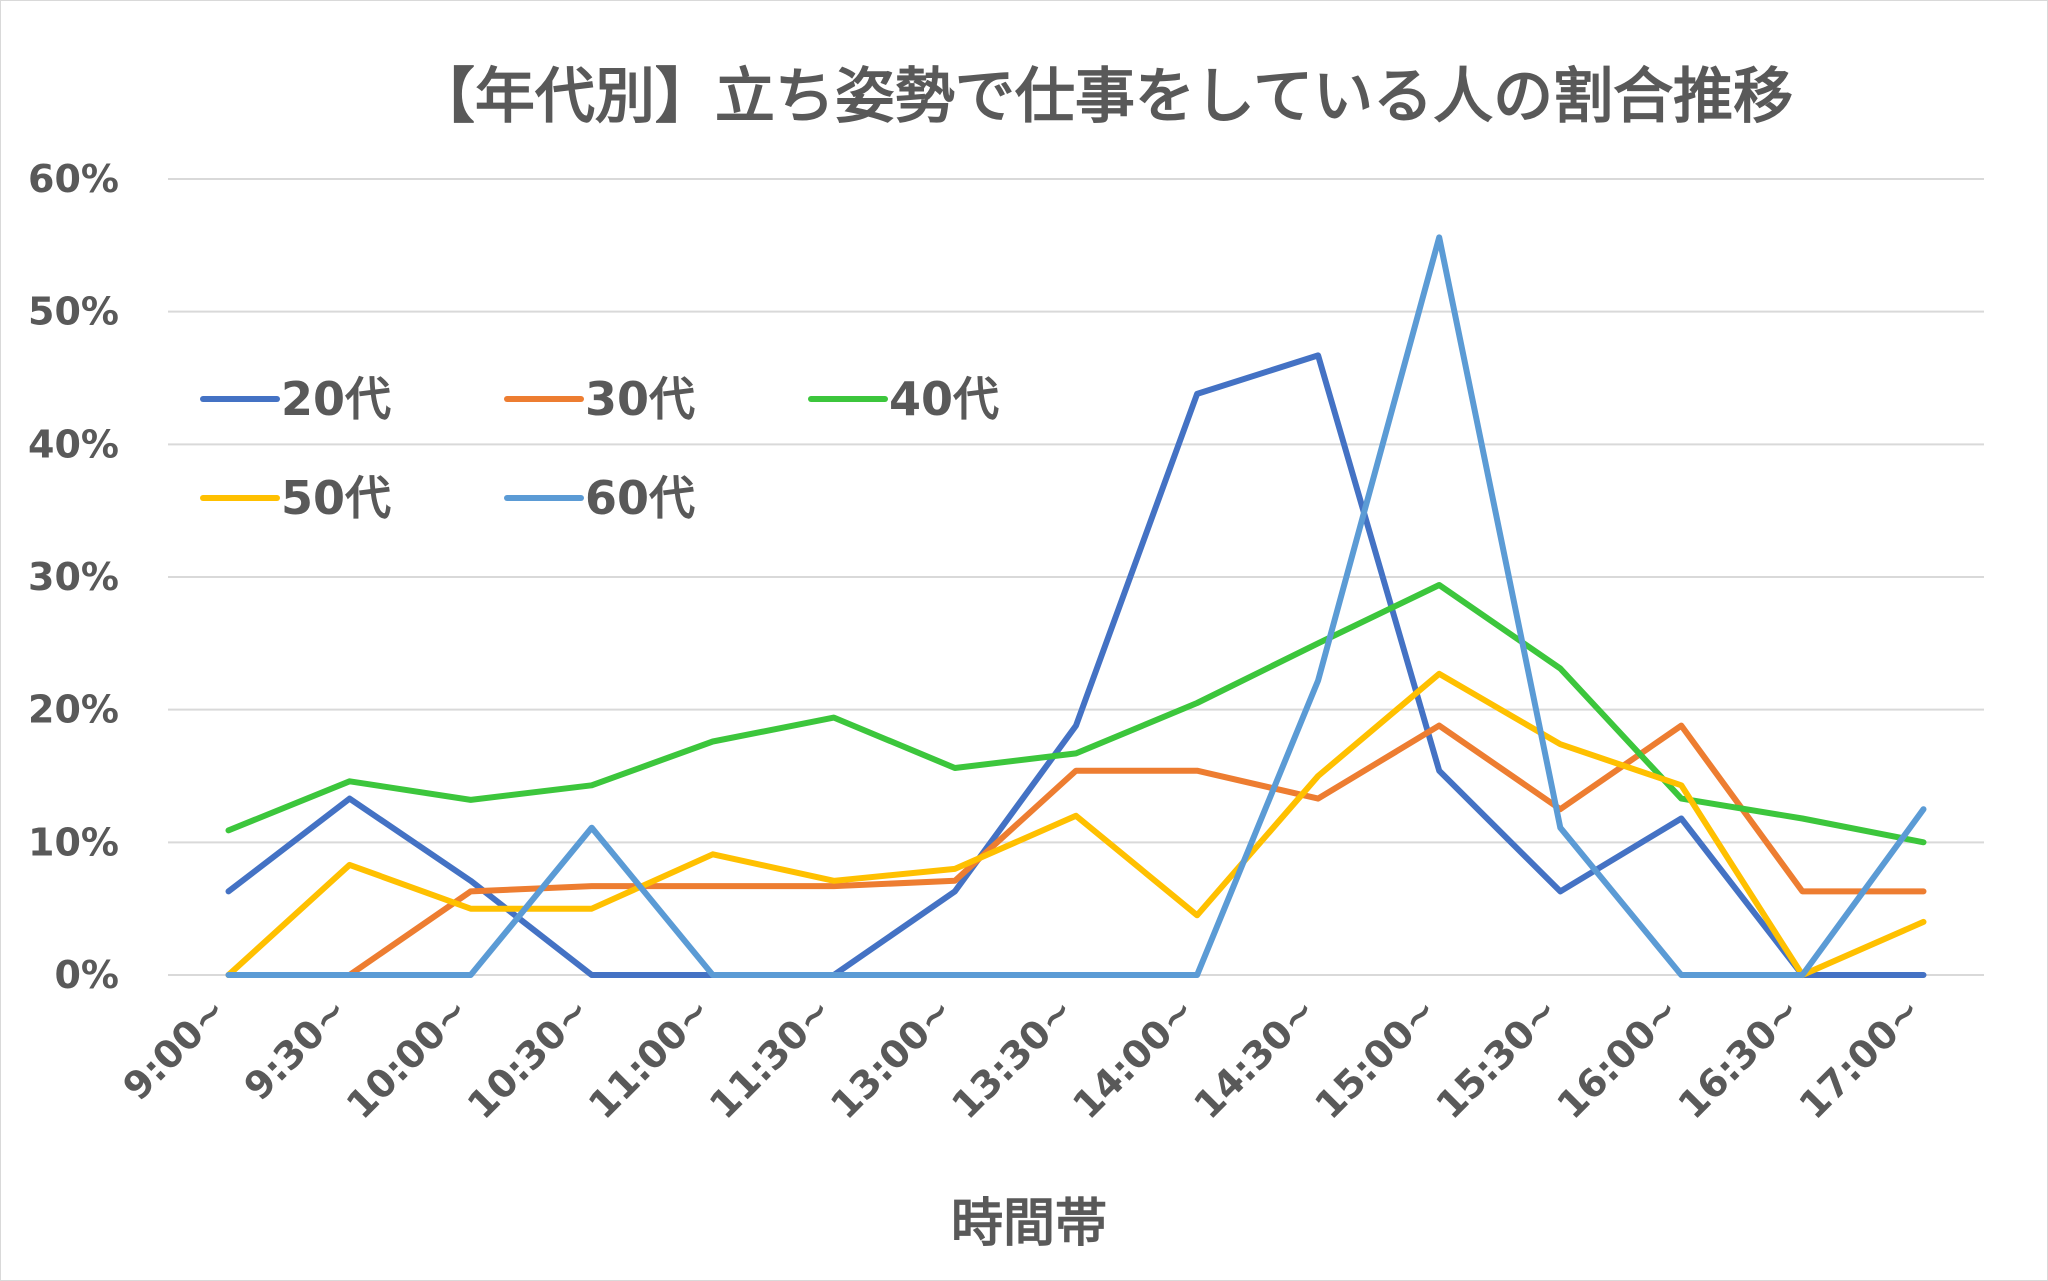 This screenshot has height=1281, width=2048. What do you see at coordinates (1254, 1057) in the screenshot?
I see `x-tick-label: 14:30~` at bounding box center [1254, 1057].